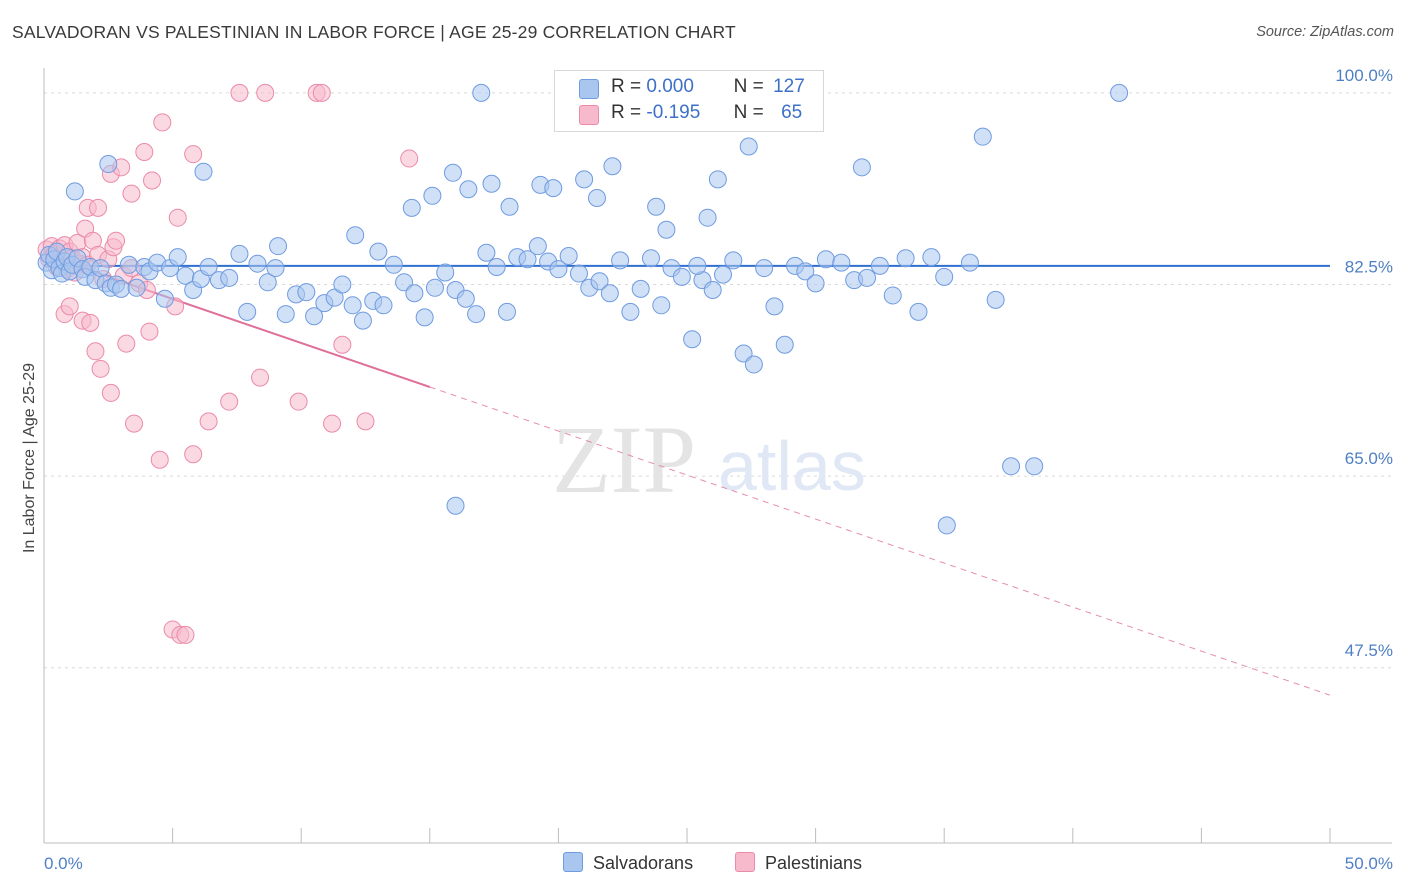 The height and width of the screenshot is (892, 1406). Describe the element at coordinates (63, 863) in the screenshot. I see `x-tick-label: 0.0%` at that location.